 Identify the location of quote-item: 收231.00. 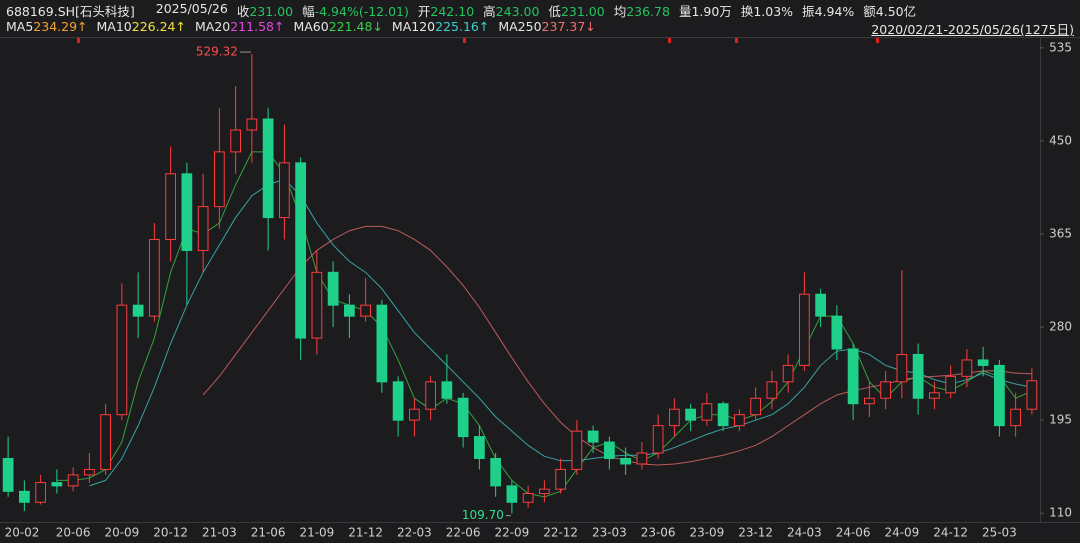
(265, 10).